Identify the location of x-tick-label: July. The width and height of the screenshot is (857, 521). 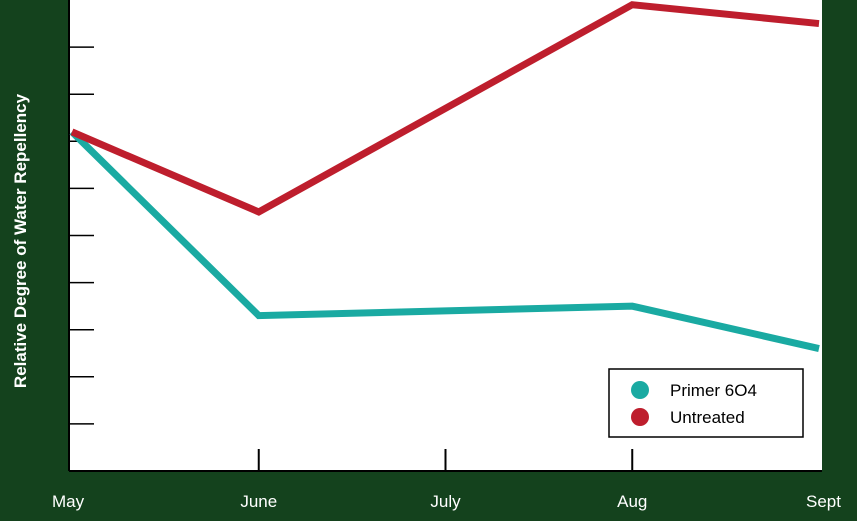
(445, 501).